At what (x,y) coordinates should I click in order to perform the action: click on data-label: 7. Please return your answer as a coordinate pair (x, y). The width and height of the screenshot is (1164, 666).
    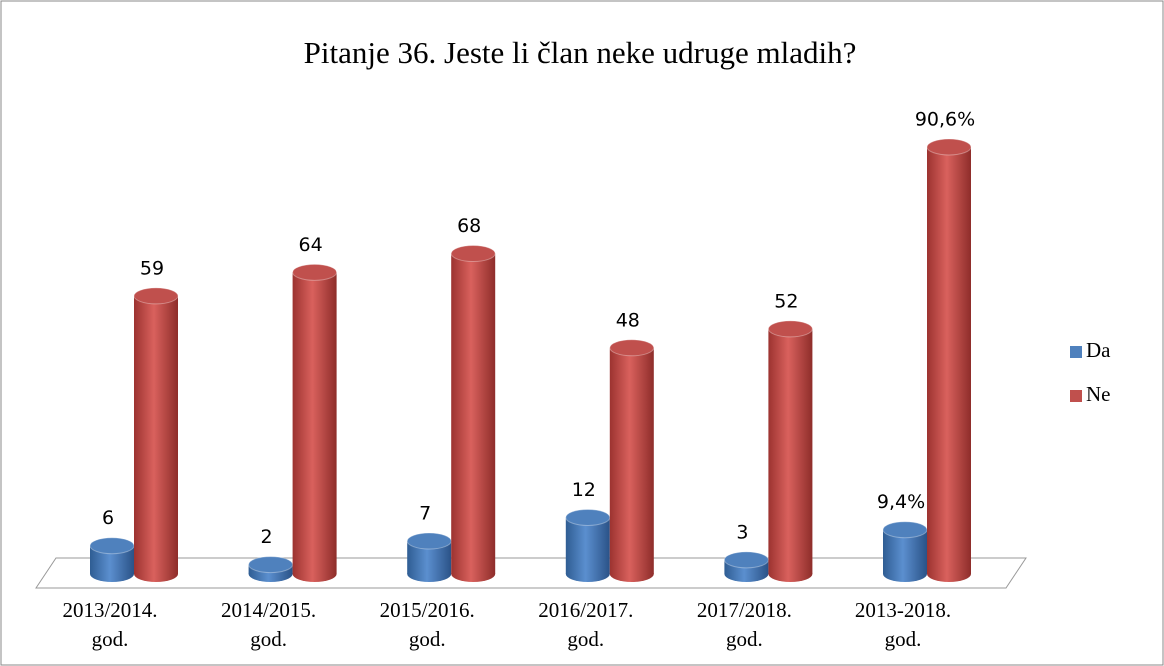
    Looking at the image, I should click on (425, 514).